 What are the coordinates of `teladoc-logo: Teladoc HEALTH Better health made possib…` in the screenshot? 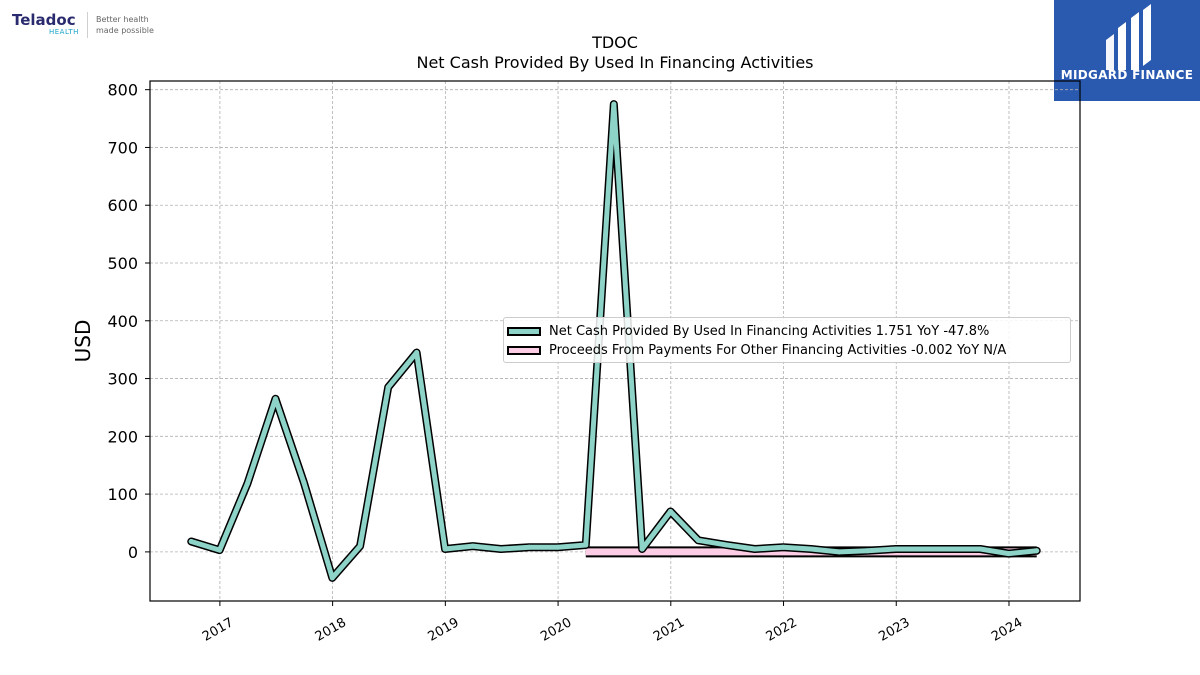 It's located at (83, 25).